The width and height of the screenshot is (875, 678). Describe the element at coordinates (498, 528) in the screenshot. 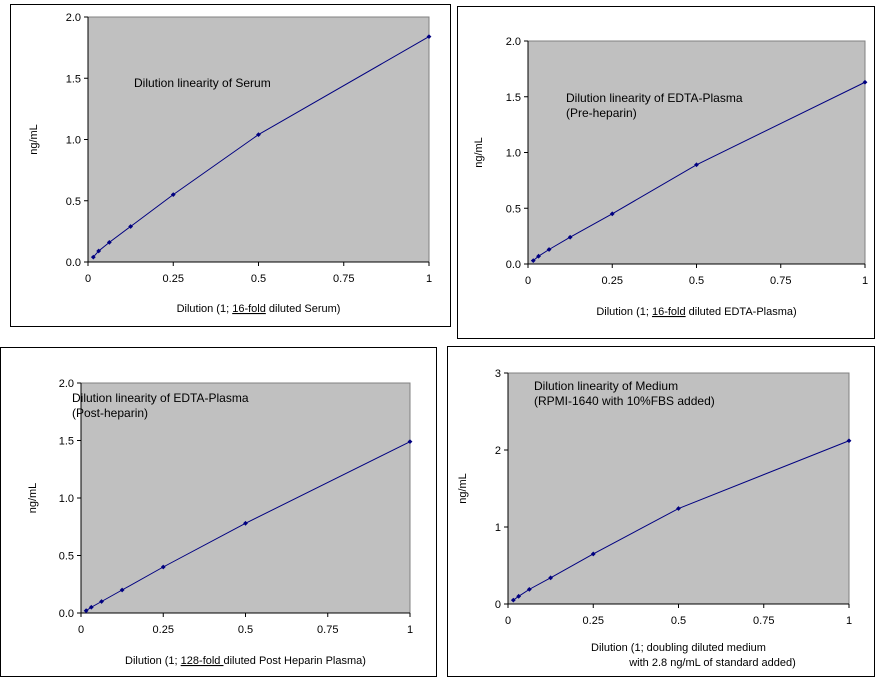

I see `y-tick-label: 1` at that location.